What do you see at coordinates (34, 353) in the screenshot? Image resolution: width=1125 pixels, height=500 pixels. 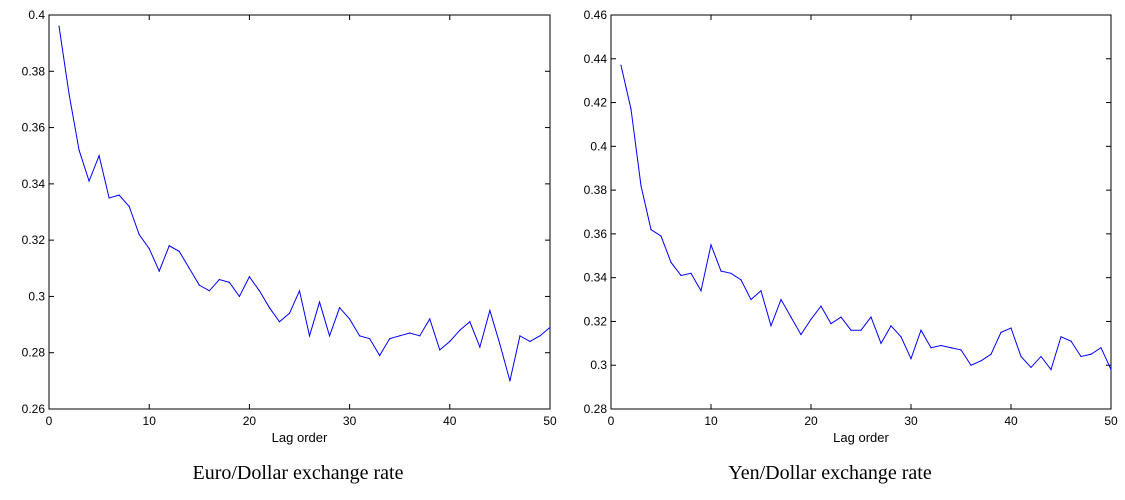 I see `chart1-ytick-label: 0.28` at bounding box center [34, 353].